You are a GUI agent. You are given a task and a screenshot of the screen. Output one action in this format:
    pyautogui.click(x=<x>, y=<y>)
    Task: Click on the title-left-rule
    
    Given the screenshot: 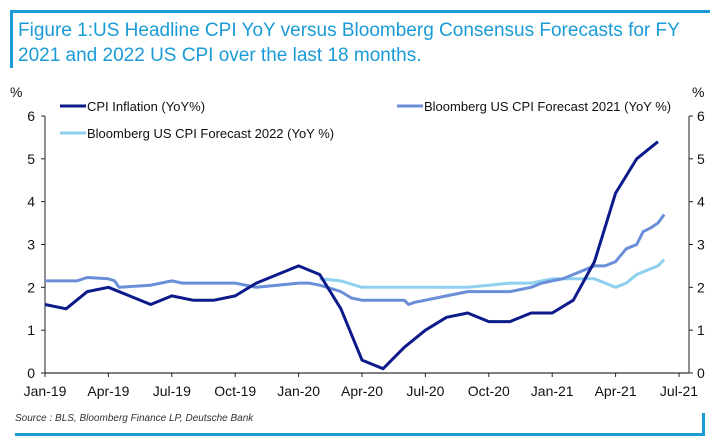 What is the action you would take?
    pyautogui.click(x=11, y=39)
    